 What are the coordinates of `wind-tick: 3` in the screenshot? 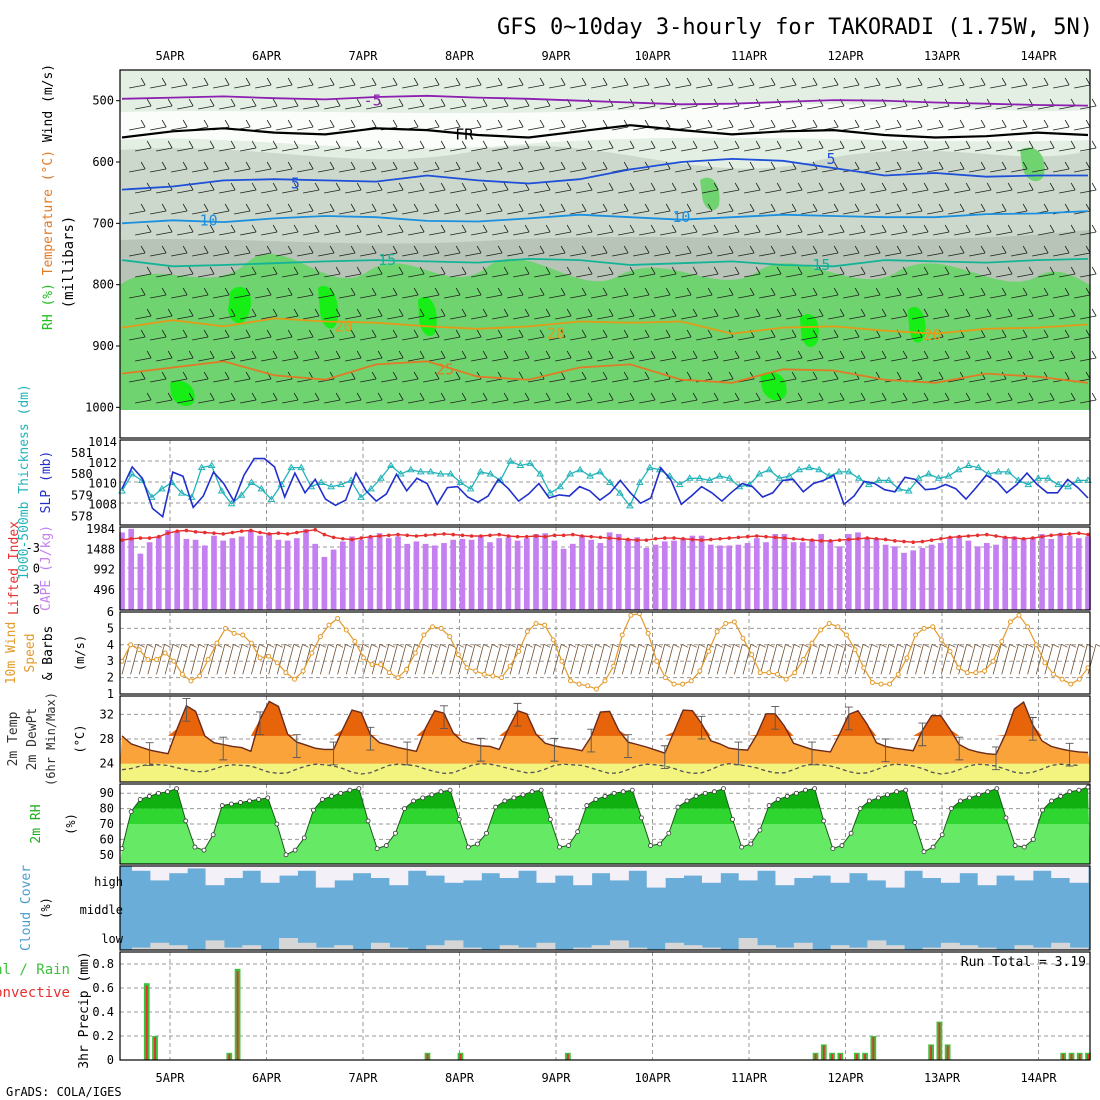 It's located at (110, 661).